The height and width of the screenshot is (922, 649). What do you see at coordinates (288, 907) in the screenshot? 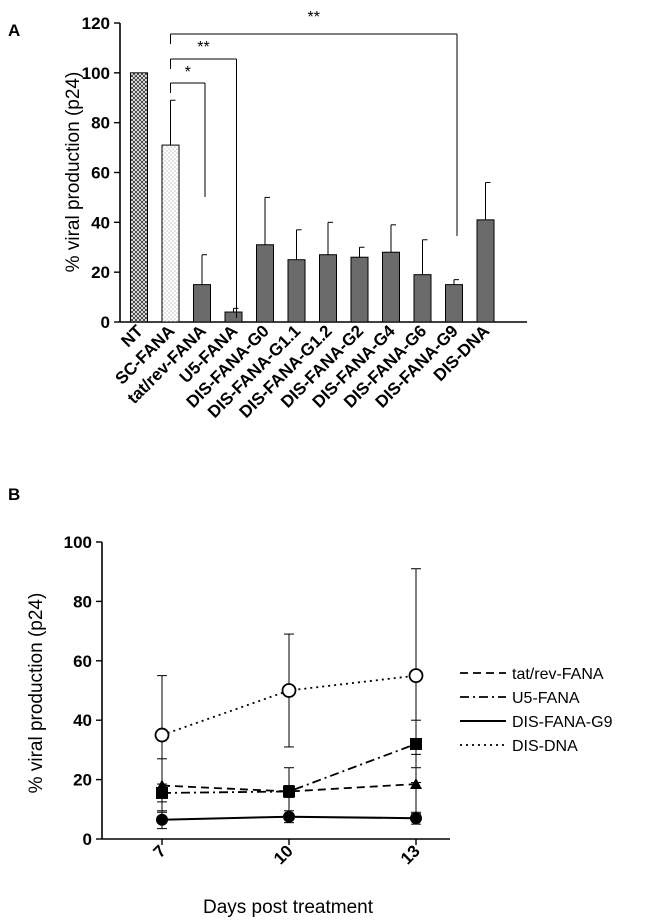
I see `panel-b-x-axis-title: Days post treatment` at bounding box center [288, 907].